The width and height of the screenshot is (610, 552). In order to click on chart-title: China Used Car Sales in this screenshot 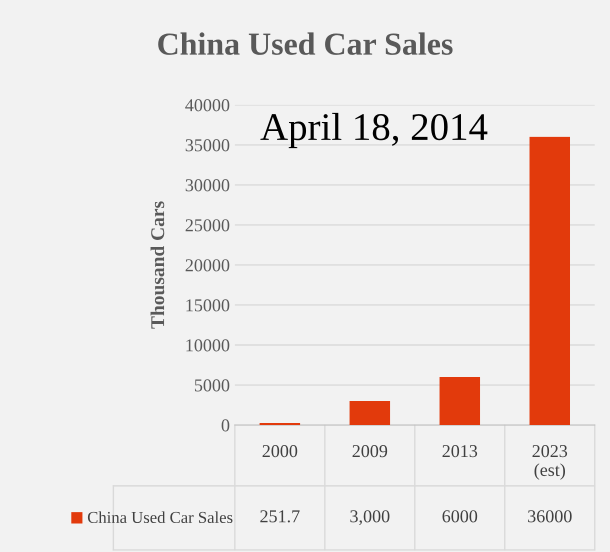, I will do `click(305, 43)`.